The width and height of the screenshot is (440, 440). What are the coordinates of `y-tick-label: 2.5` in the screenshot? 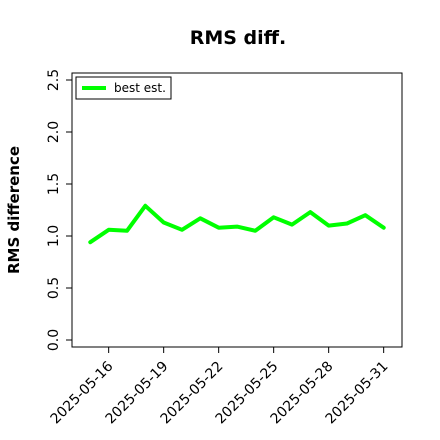 It's located at (54, 80).